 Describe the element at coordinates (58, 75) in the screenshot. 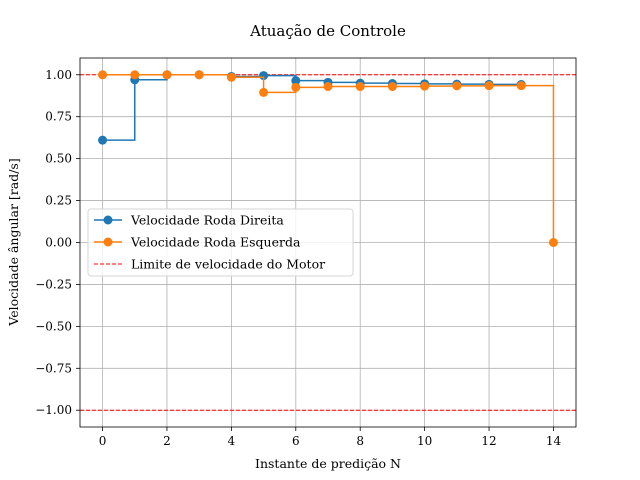

I see `y-tick-label: 1.00` at that location.